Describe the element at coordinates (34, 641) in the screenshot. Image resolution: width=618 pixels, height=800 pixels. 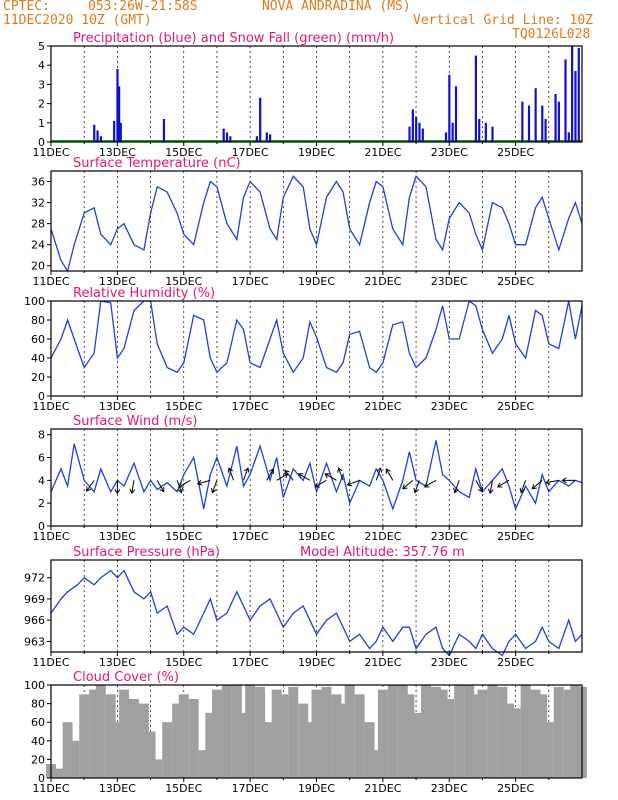
I see `y-tick-label: 963` at that location.